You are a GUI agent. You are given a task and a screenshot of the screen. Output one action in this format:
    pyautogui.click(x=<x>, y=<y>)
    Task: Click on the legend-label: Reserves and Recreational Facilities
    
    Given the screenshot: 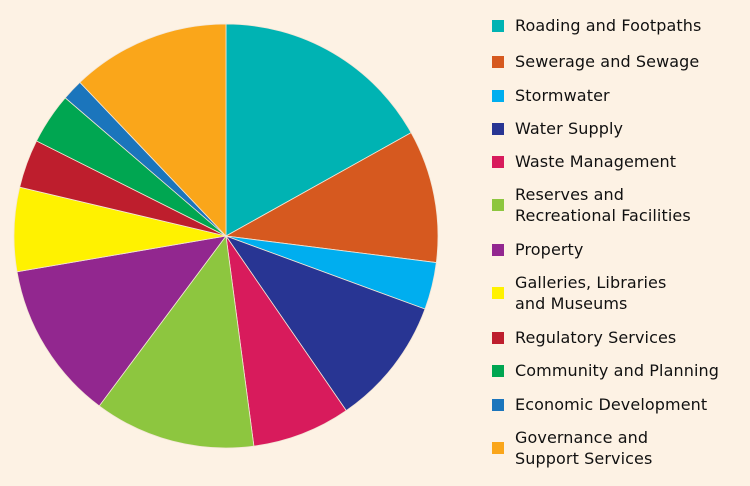 What is the action you would take?
    pyautogui.click(x=603, y=205)
    